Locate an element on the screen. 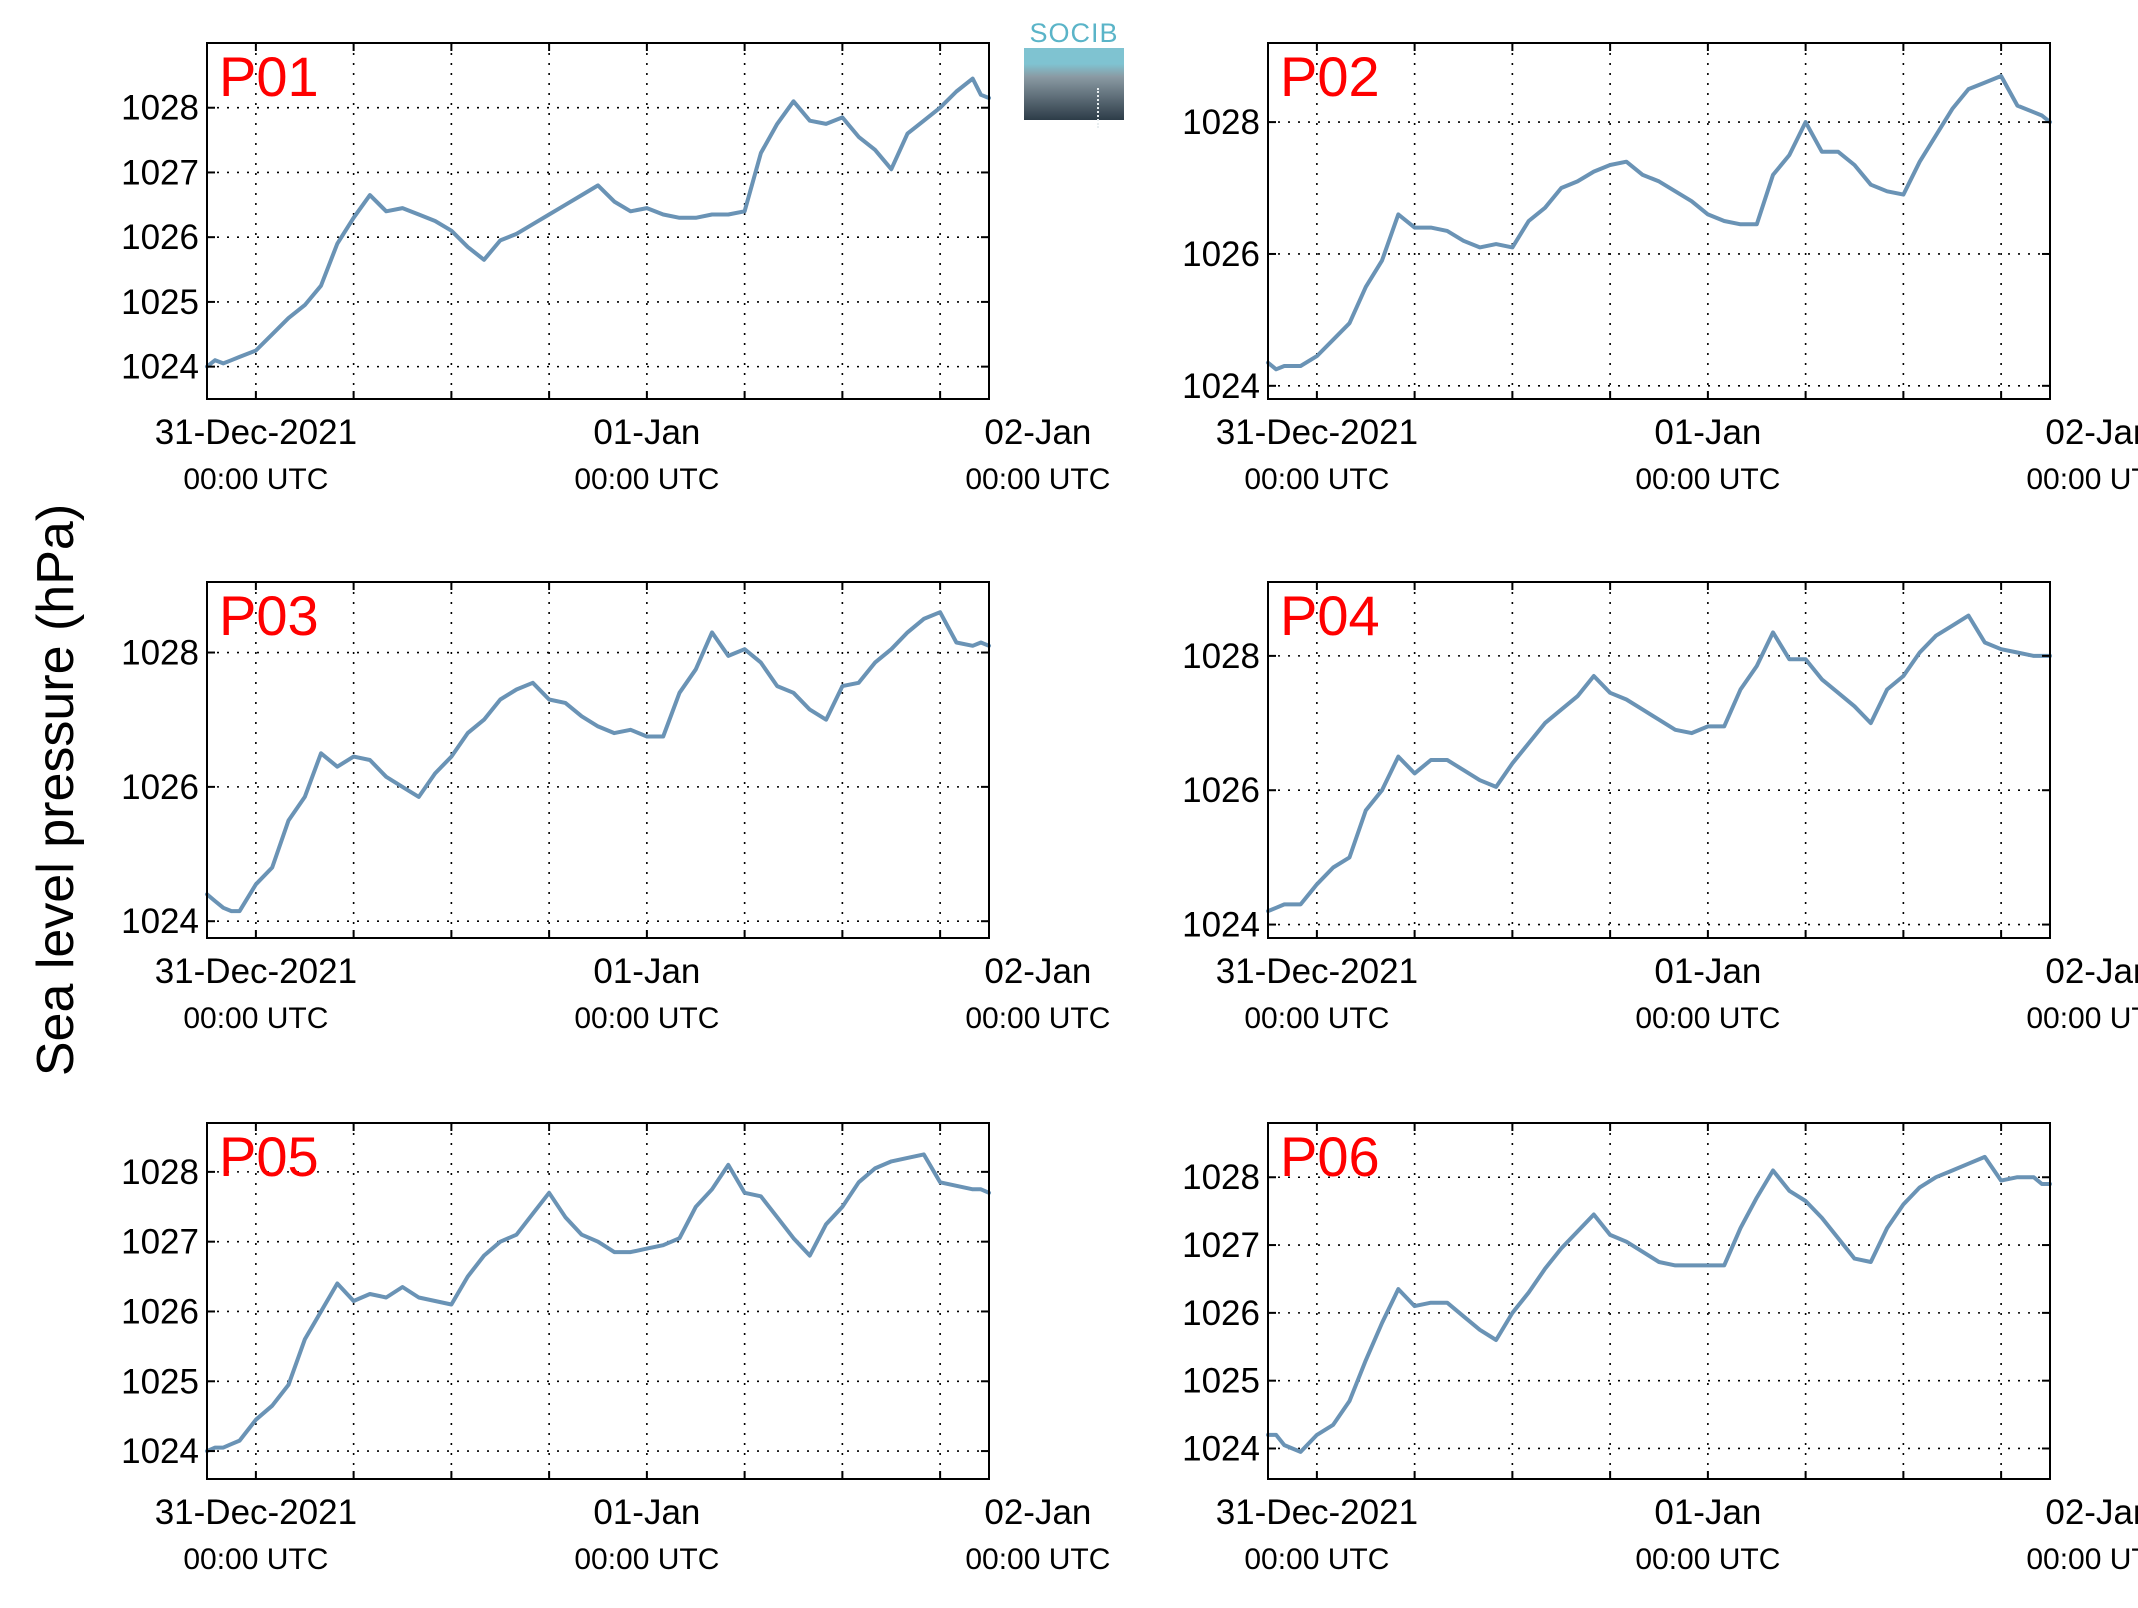 This screenshot has height=1608, width=2138. panel-title: P04 is located at coordinates (1330, 615).